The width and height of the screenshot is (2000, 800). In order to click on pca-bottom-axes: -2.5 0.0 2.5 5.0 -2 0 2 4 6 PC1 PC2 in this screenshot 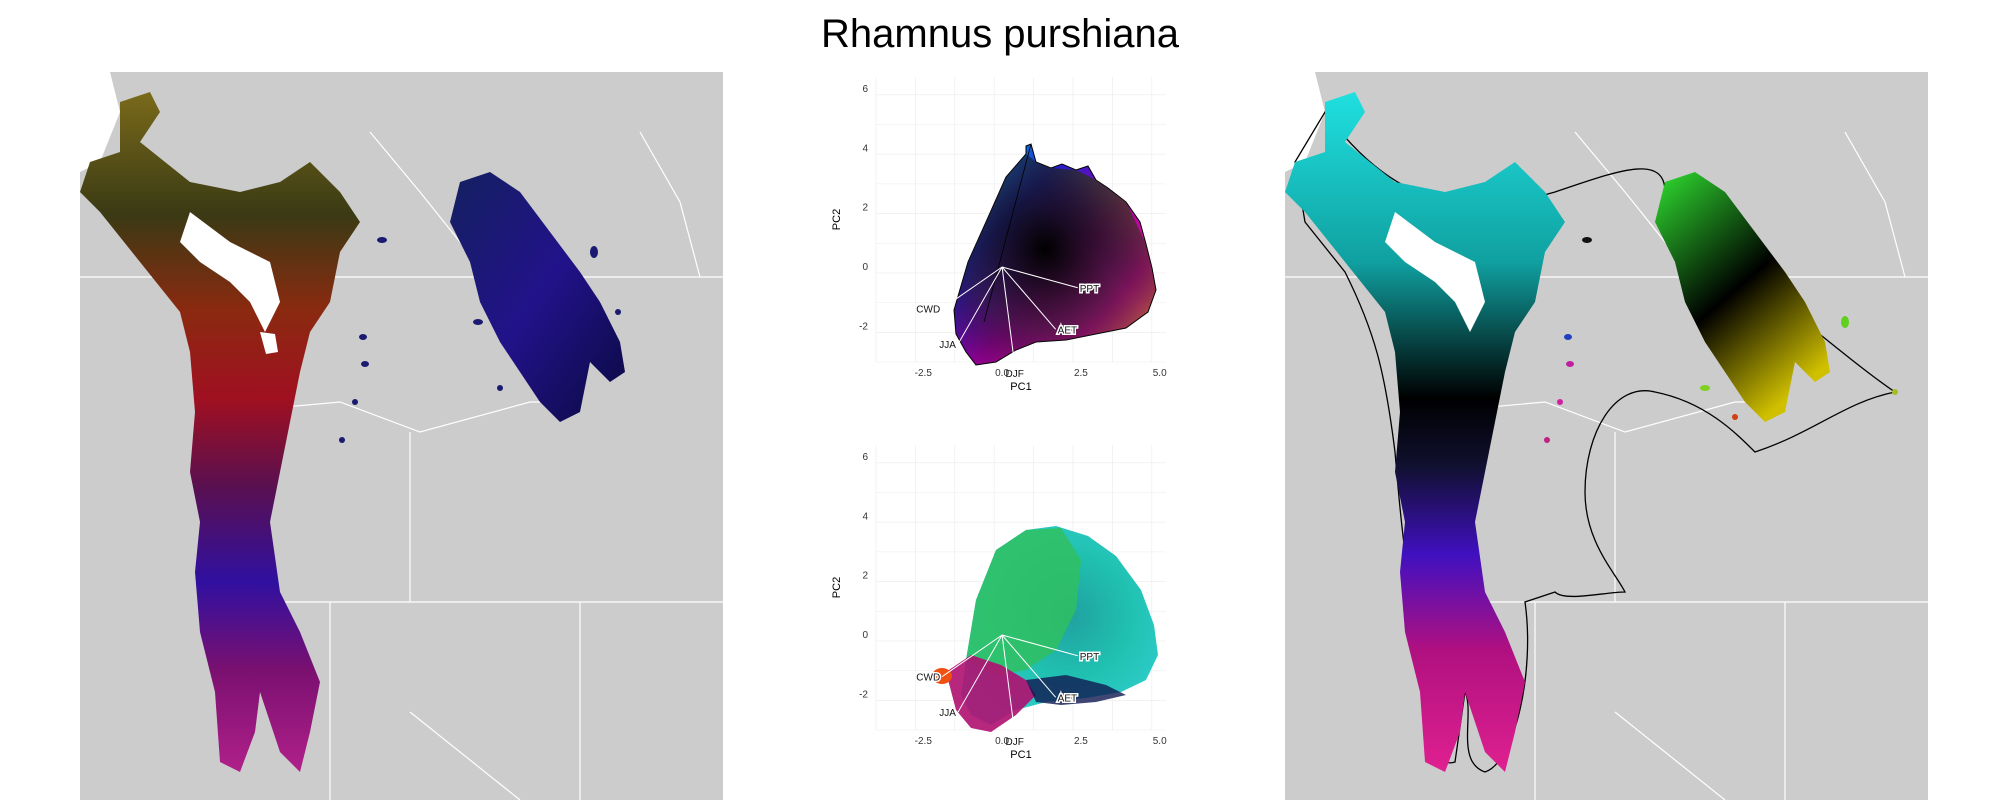, I will do `click(999, 606)`.